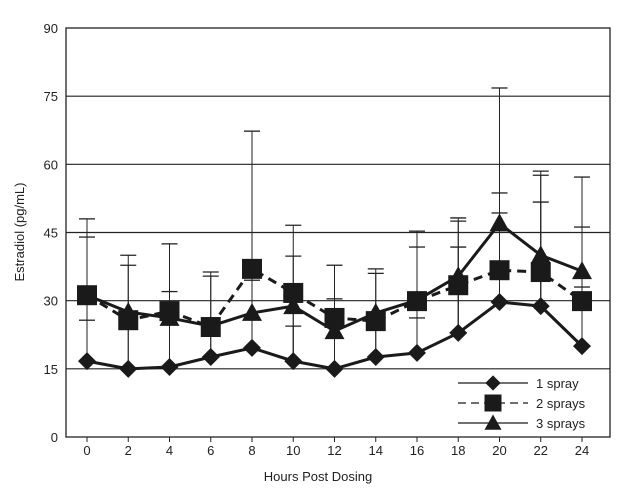 This screenshot has width=623, height=488. I want to click on legend-label-3-sprays: 3 sprays, so click(561, 423).